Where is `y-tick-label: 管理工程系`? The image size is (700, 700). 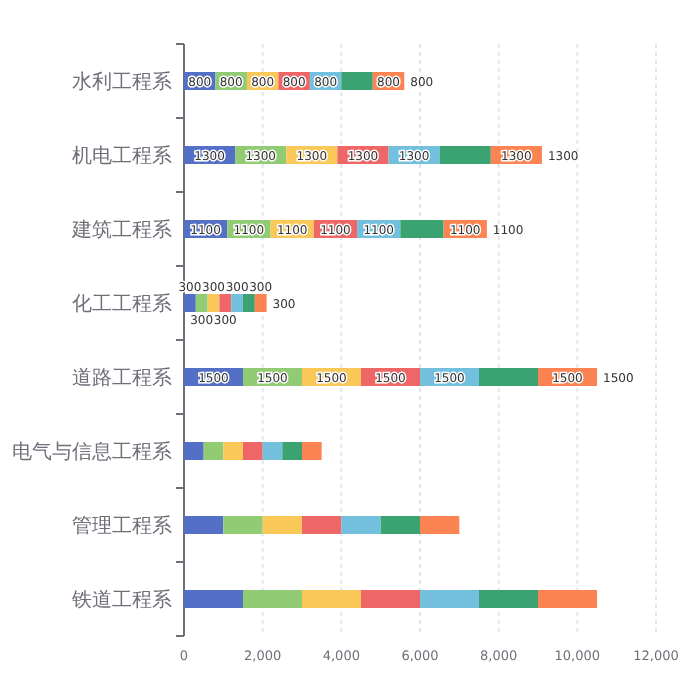 y-tick-label: 管理工程系 is located at coordinates (122, 526).